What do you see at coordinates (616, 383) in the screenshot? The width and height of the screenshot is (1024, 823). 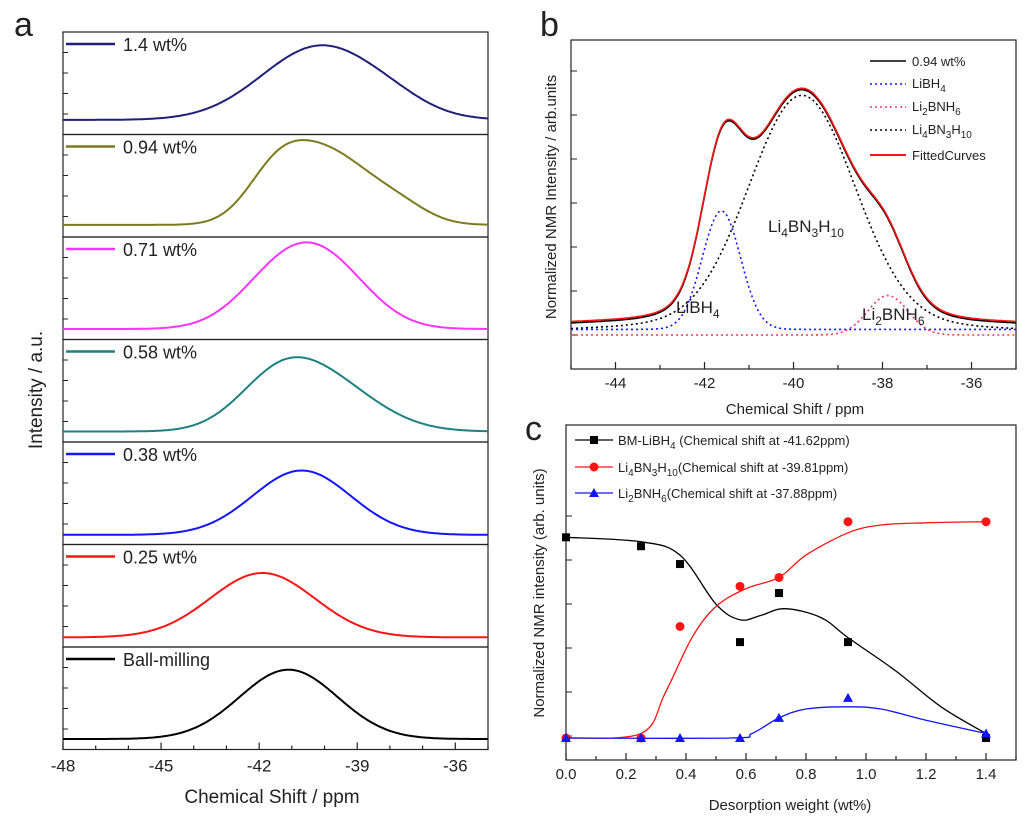 I see `panel-b-x-tick-label: -44` at bounding box center [616, 383].